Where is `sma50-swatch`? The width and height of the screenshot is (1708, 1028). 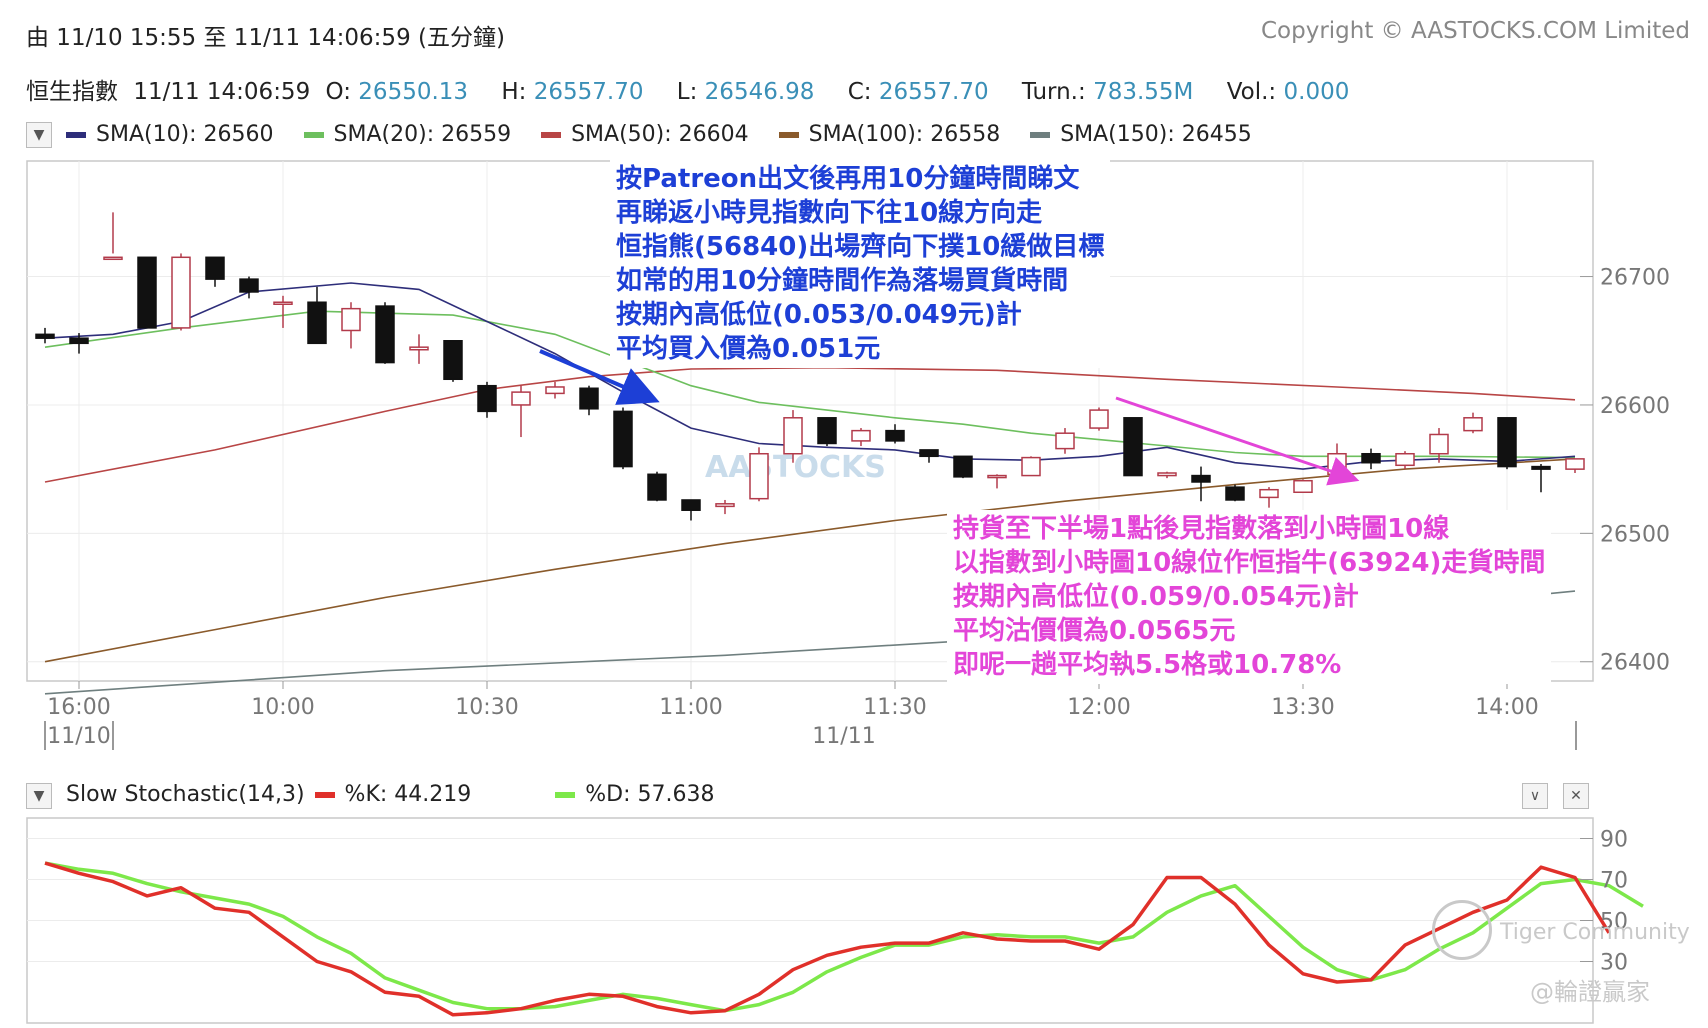 sma50-swatch is located at coordinates (551, 134).